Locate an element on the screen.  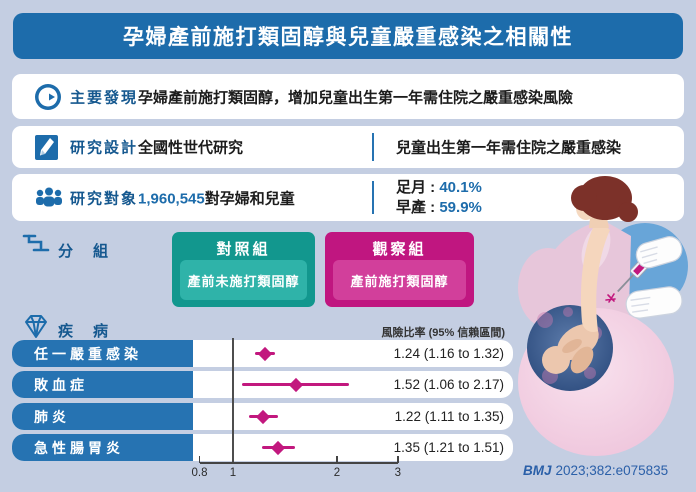
preterm-label: 早產 : is located at coordinates (418, 207).